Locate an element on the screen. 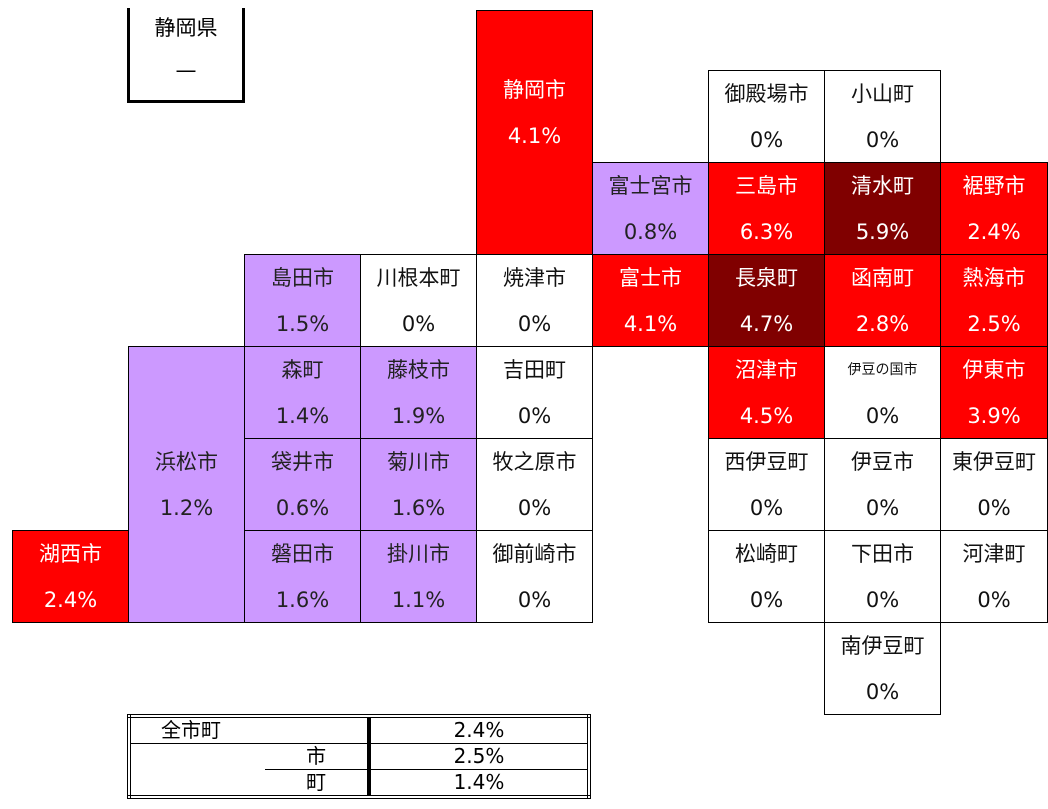  municipality-tile: 清水町 5.9% is located at coordinates (882, 208).